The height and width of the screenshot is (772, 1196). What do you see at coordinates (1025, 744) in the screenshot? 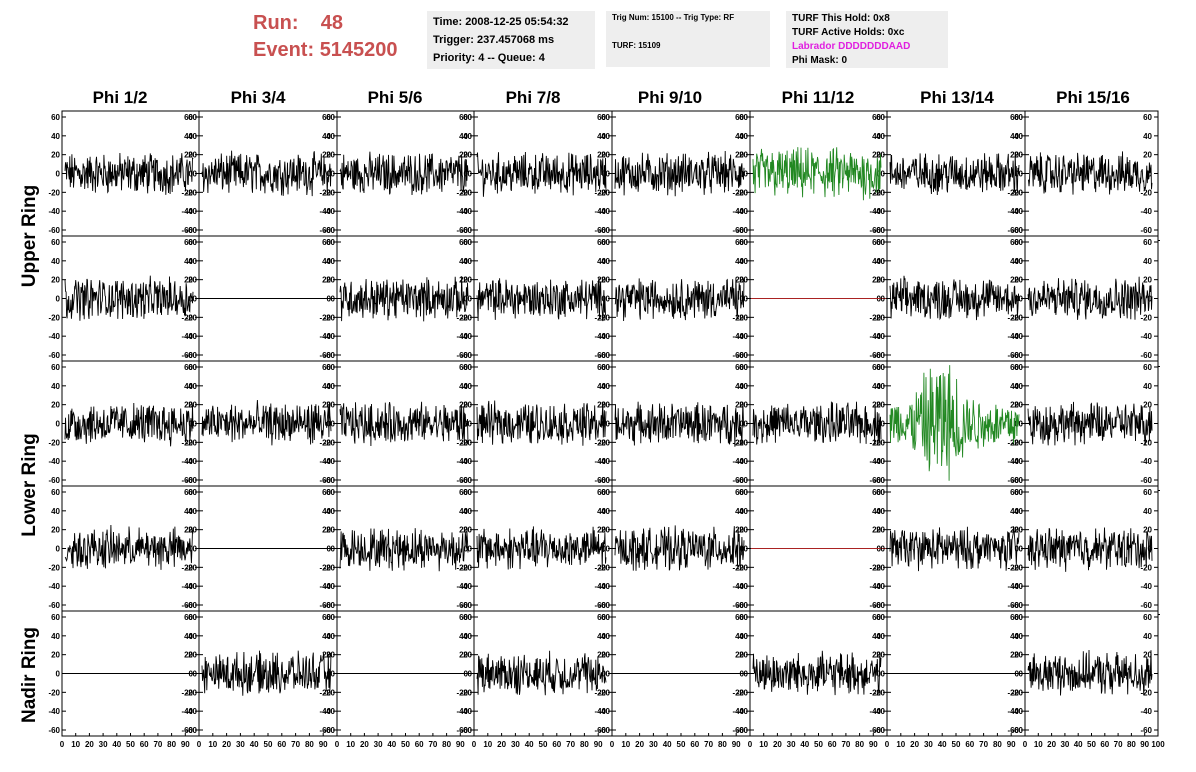
I see `x-tick-label: 0` at bounding box center [1025, 744].